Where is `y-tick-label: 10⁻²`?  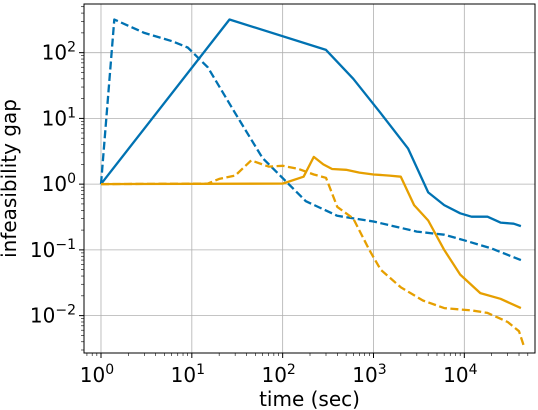 y-tick-label: 10⁻² is located at coordinates (53, 315).